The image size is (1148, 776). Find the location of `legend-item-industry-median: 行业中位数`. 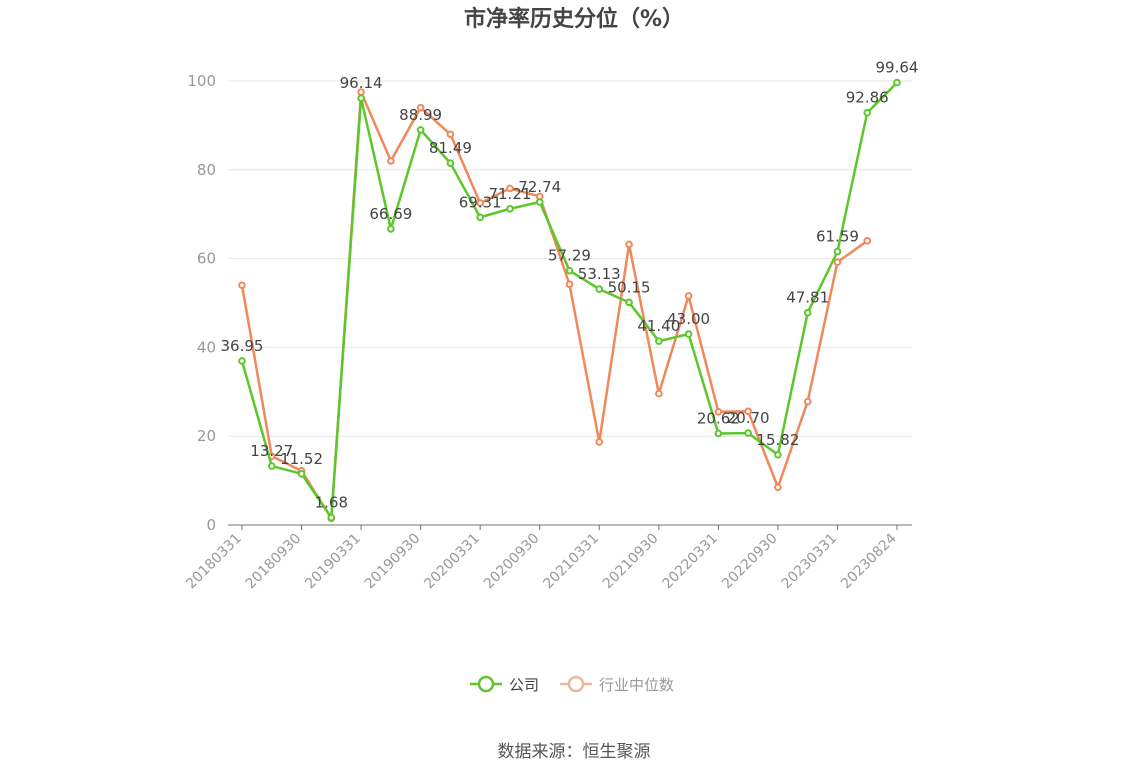

legend-item-industry-median: 行业中位数 is located at coordinates (617, 684).